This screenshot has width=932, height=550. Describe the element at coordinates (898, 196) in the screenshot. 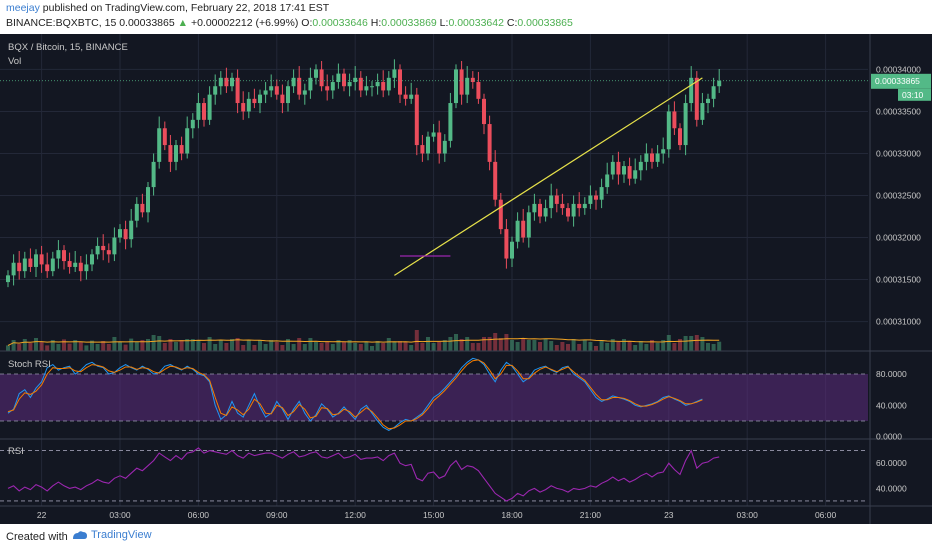

I see `price-tick-label: 0.00032500` at that location.